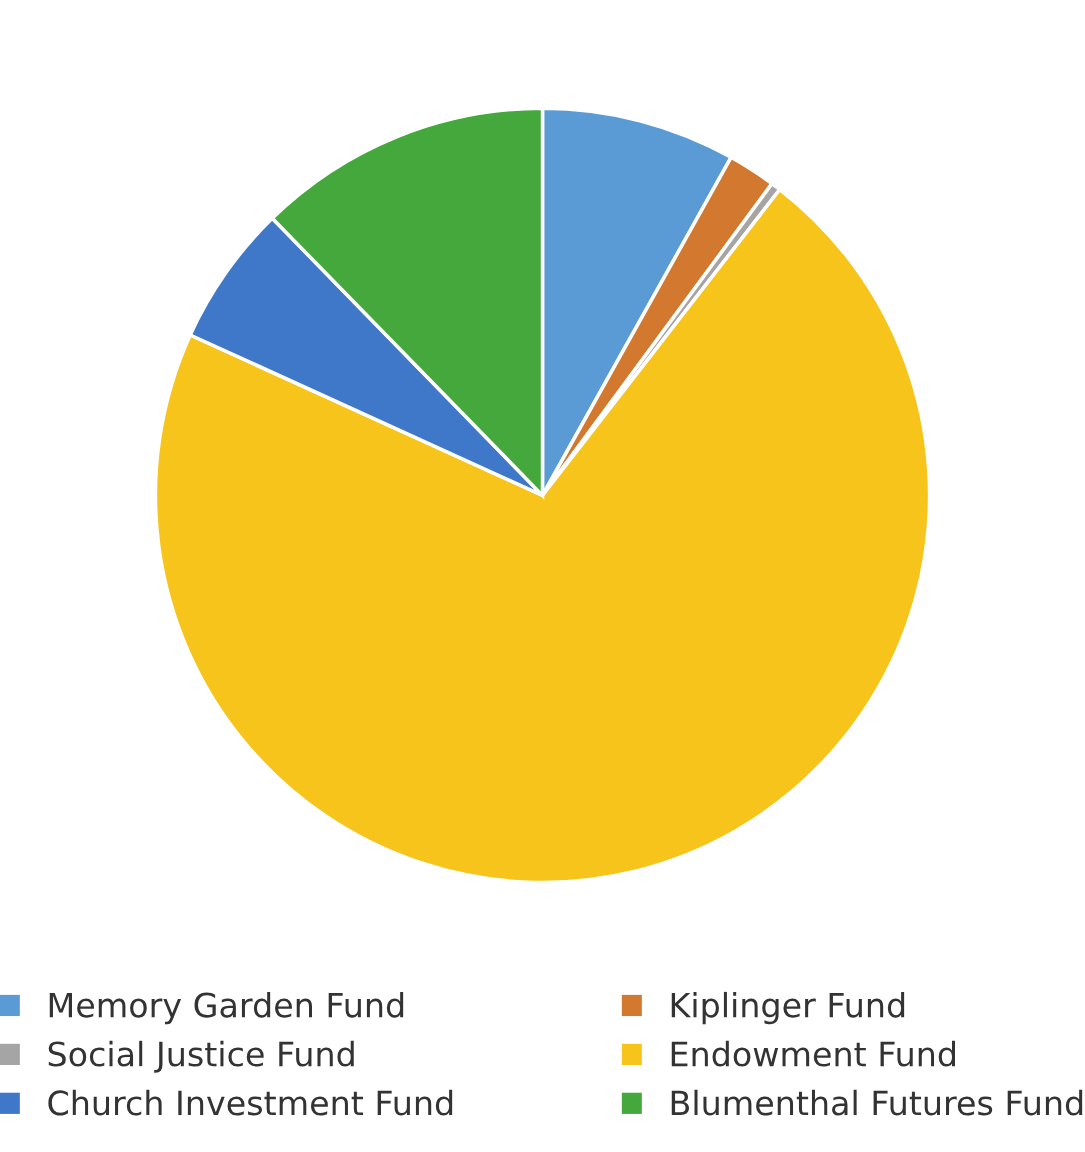  What do you see at coordinates (788, 1008) in the screenshot?
I see `legend-label: Kiplinger Fund` at bounding box center [788, 1008].